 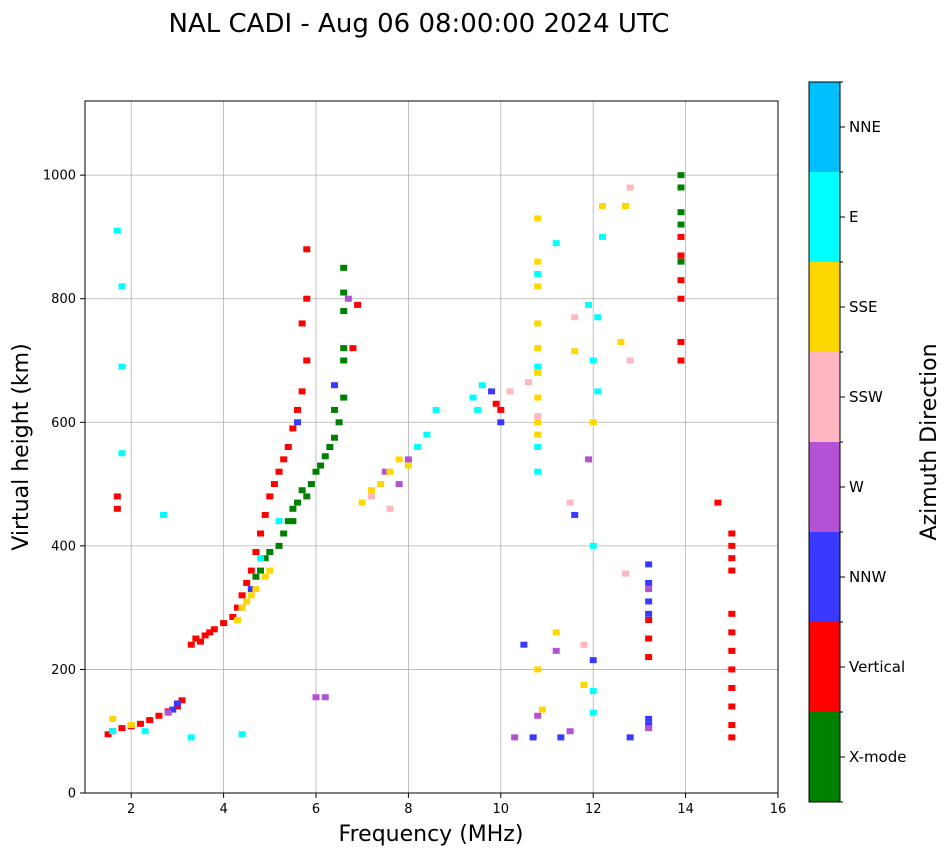 I want to click on colorbar-segment-ssw, so click(x=824, y=397).